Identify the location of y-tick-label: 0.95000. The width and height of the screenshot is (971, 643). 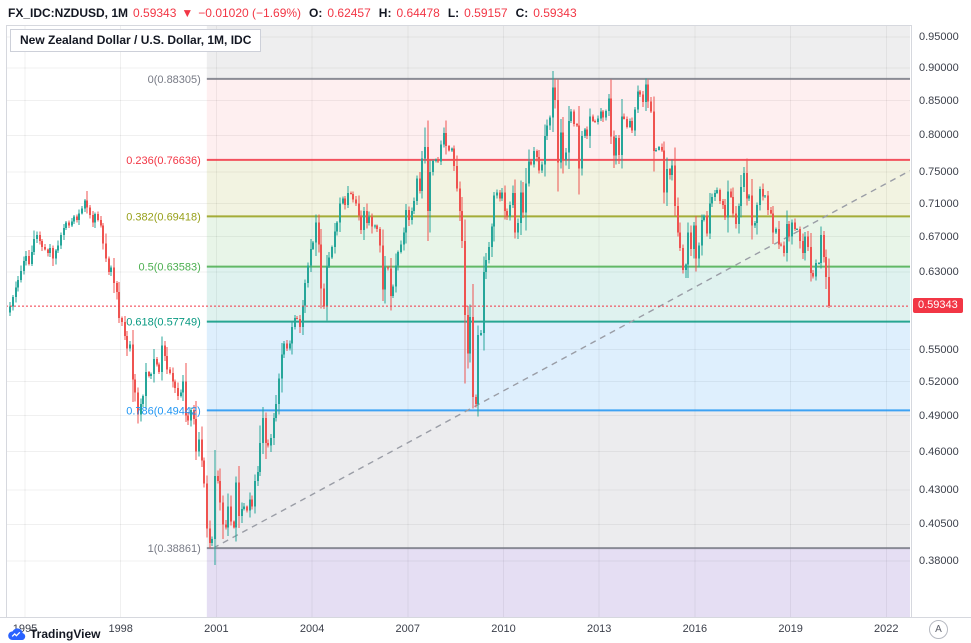
(939, 37).